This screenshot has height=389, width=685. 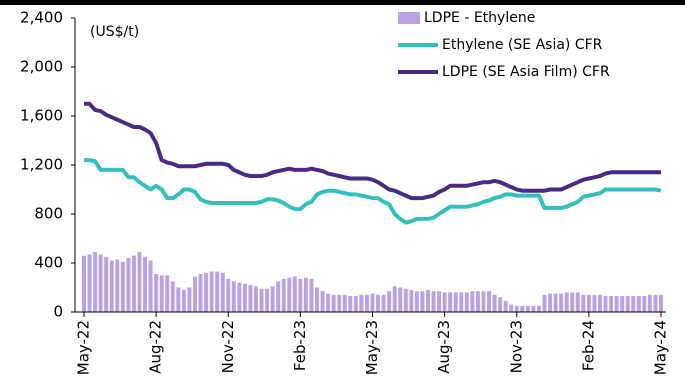 What do you see at coordinates (444, 347) in the screenshot?
I see `x-tick-label: Aug-23` at bounding box center [444, 347].